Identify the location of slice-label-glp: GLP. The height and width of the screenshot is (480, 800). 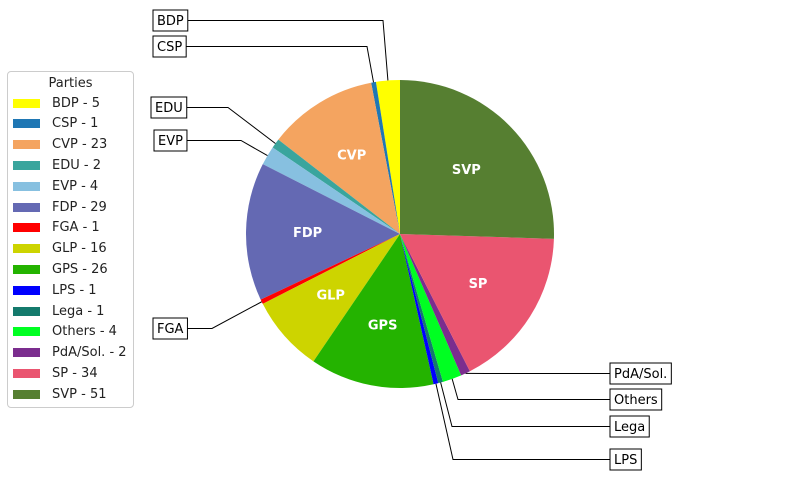
(330, 296).